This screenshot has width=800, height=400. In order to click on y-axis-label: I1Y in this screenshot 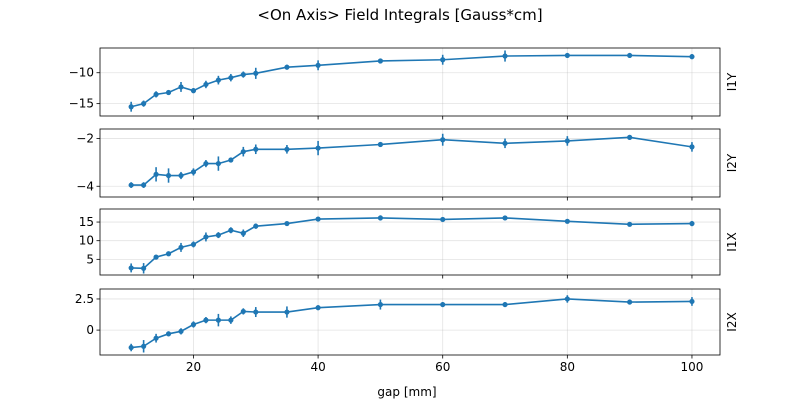, I will do `click(732, 81)`.